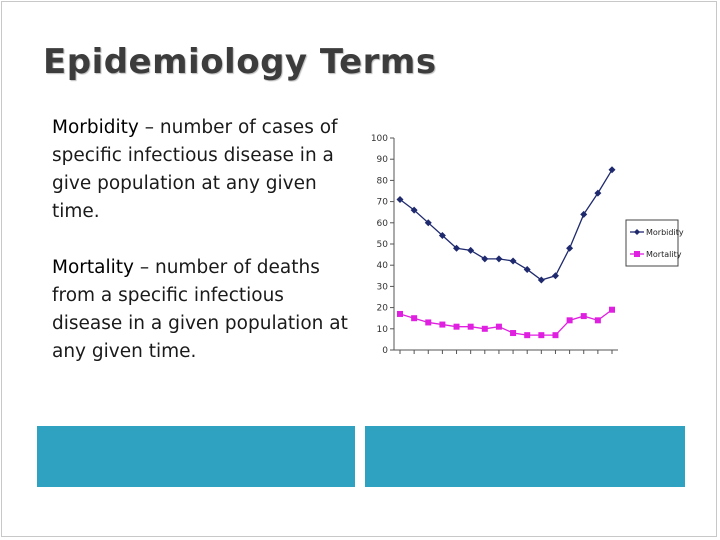 Image resolution: width=720 pixels, height=540 pixels. What do you see at coordinates (379, 139) in the screenshot?
I see `y-tick-label: 100` at bounding box center [379, 139].